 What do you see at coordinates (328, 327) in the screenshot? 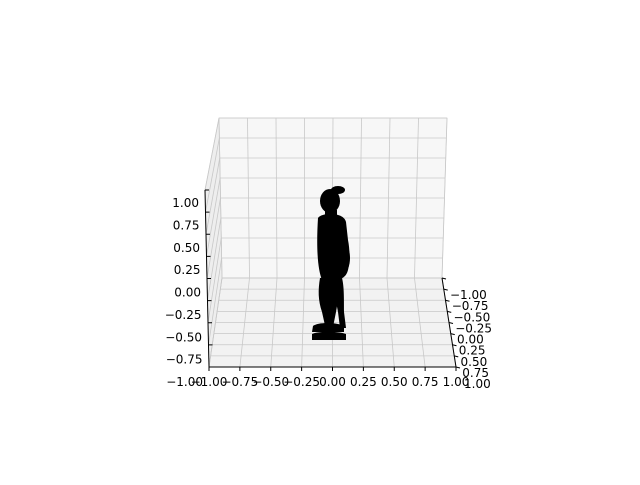
I see `far-foot` at bounding box center [328, 327].